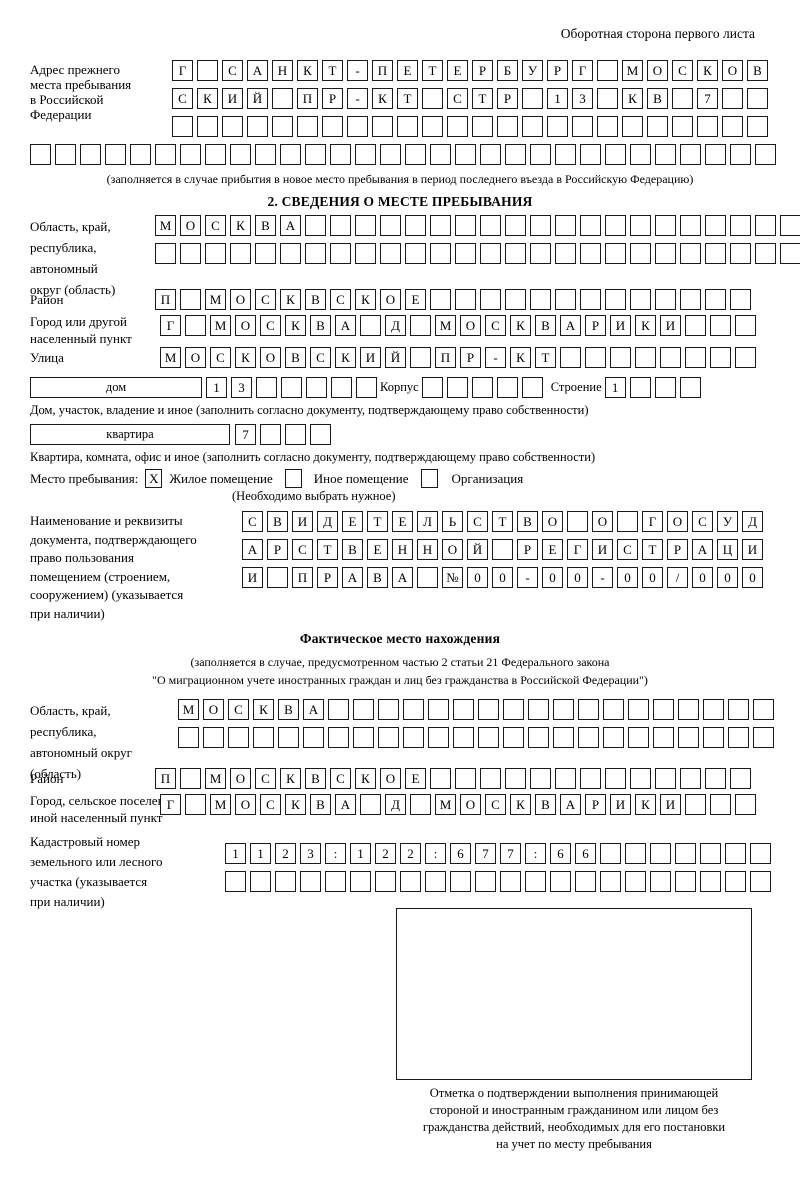 The image size is (800, 1180). Describe the element at coordinates (307, 98) in the screenshot. I see `char-cell: П` at that location.